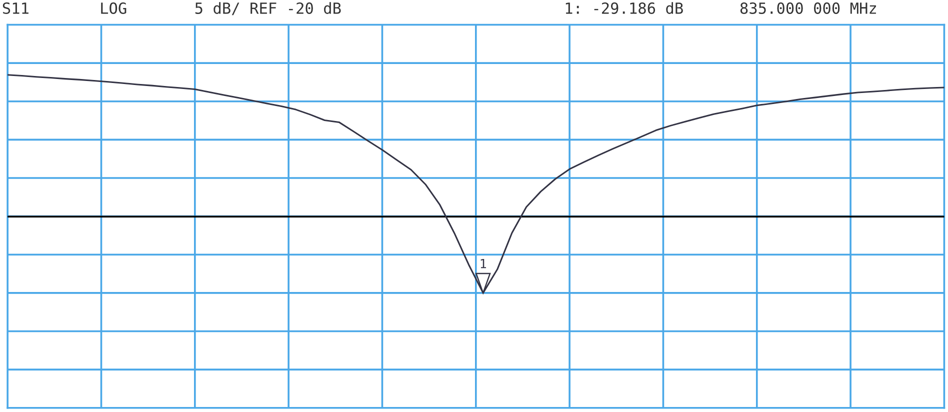  What do you see at coordinates (15, 8) in the screenshot?
I see `text: S11` at bounding box center [15, 8].